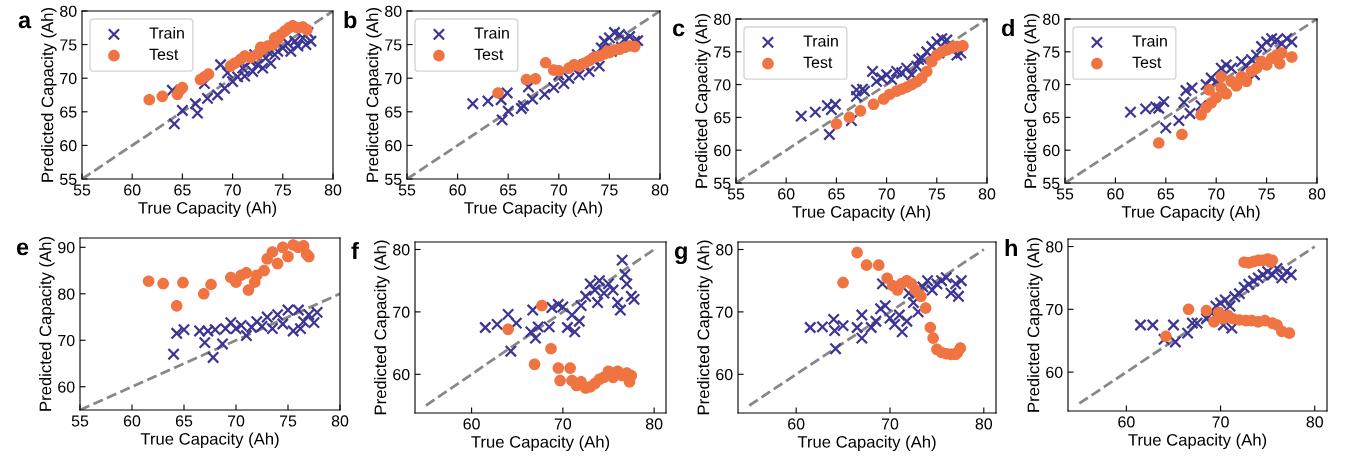  What do you see at coordinates (680, 255) in the screenshot?
I see `chart-title: g` at bounding box center [680, 255].